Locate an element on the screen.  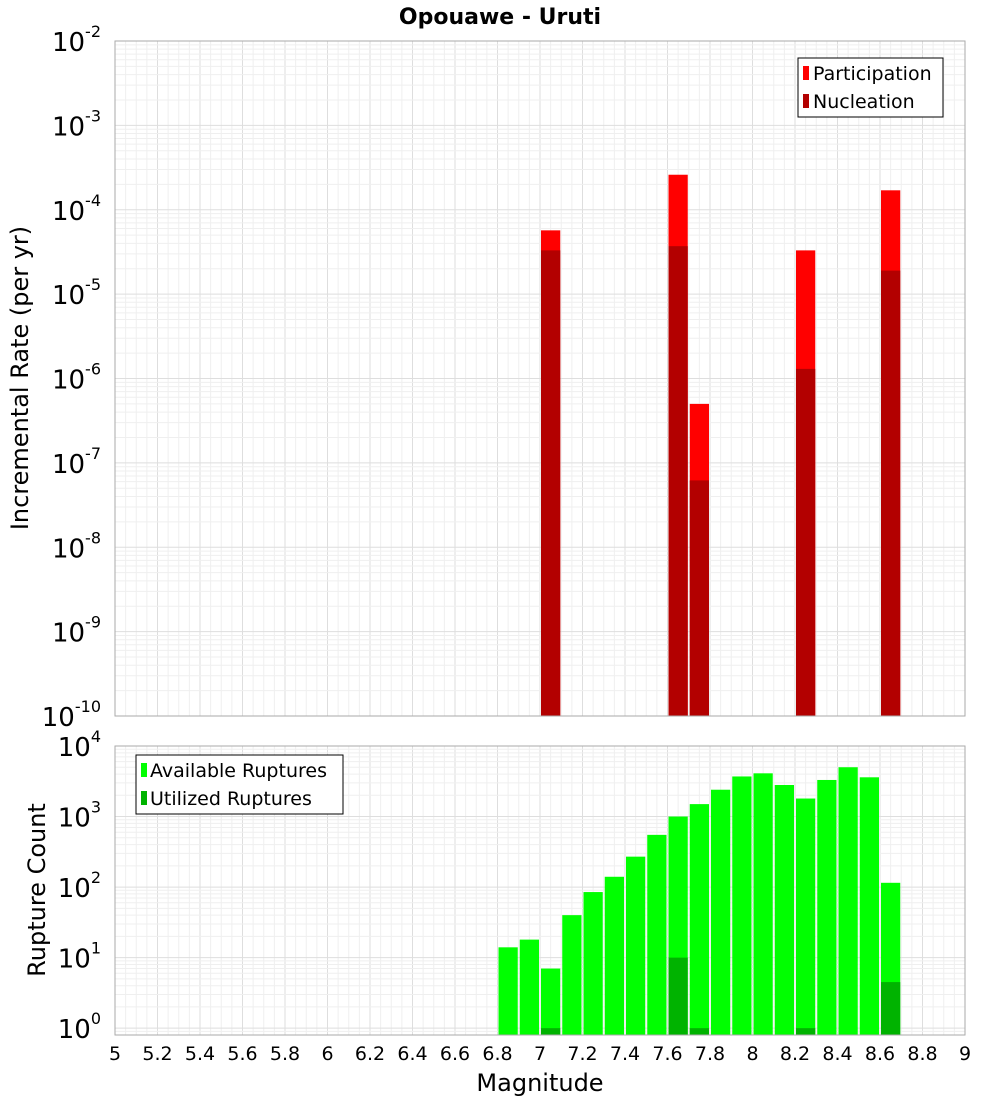
legend-label-nucleation: Nucleation is located at coordinates (864, 102).